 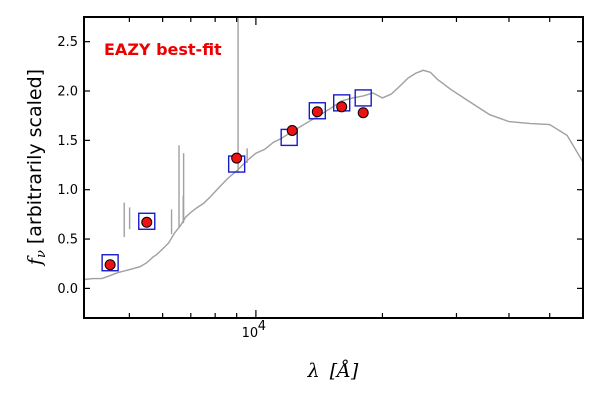 What do you see at coordinates (41, 254) in the screenshot?
I see `y-axis-subscript: ν` at bounding box center [41, 254].